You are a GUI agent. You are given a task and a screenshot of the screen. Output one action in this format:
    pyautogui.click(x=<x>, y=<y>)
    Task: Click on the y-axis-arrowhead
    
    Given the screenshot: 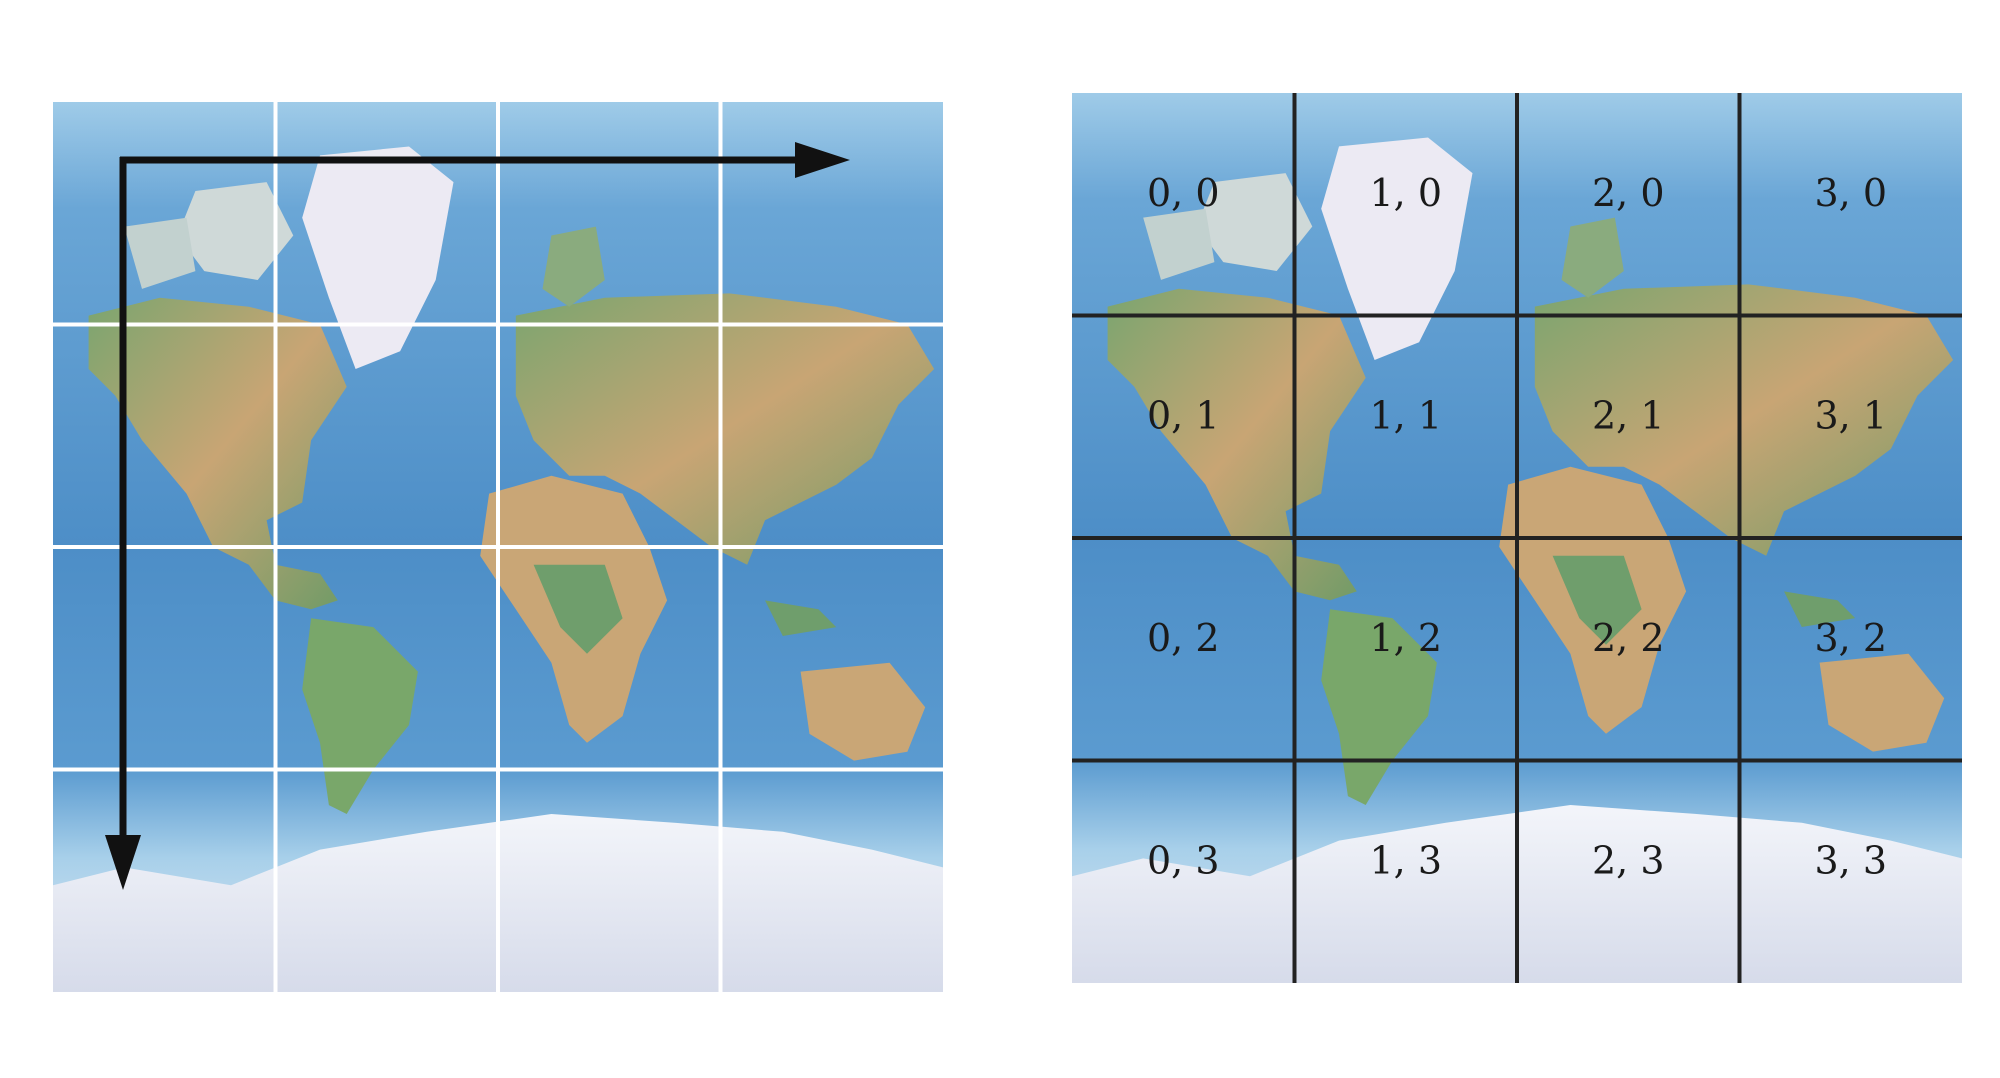 What is the action you would take?
    pyautogui.click(x=123, y=862)
    